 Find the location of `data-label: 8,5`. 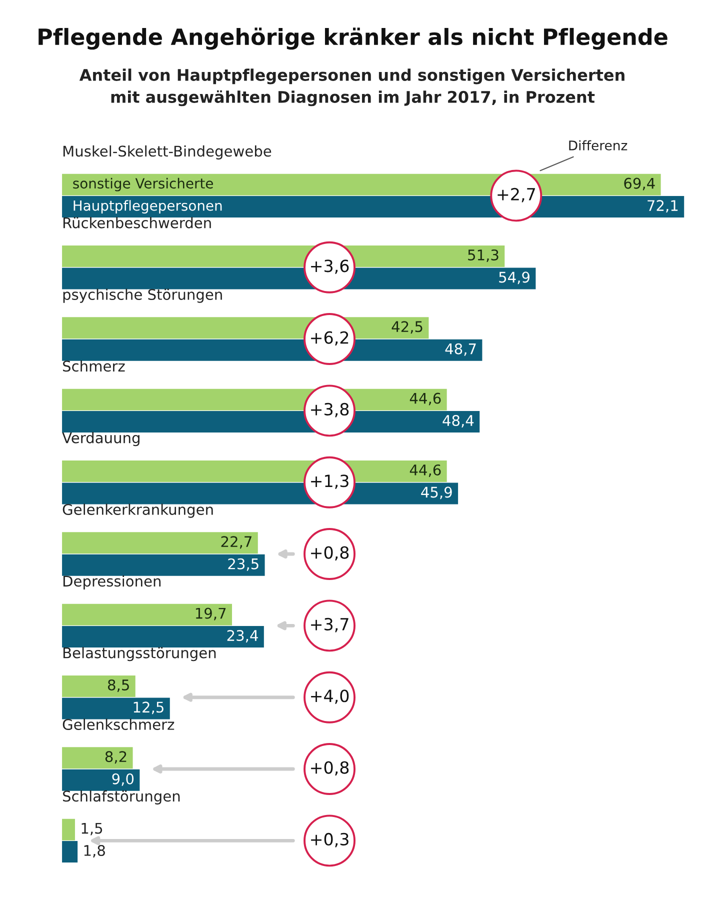

data-label: 8,5 is located at coordinates (118, 685).